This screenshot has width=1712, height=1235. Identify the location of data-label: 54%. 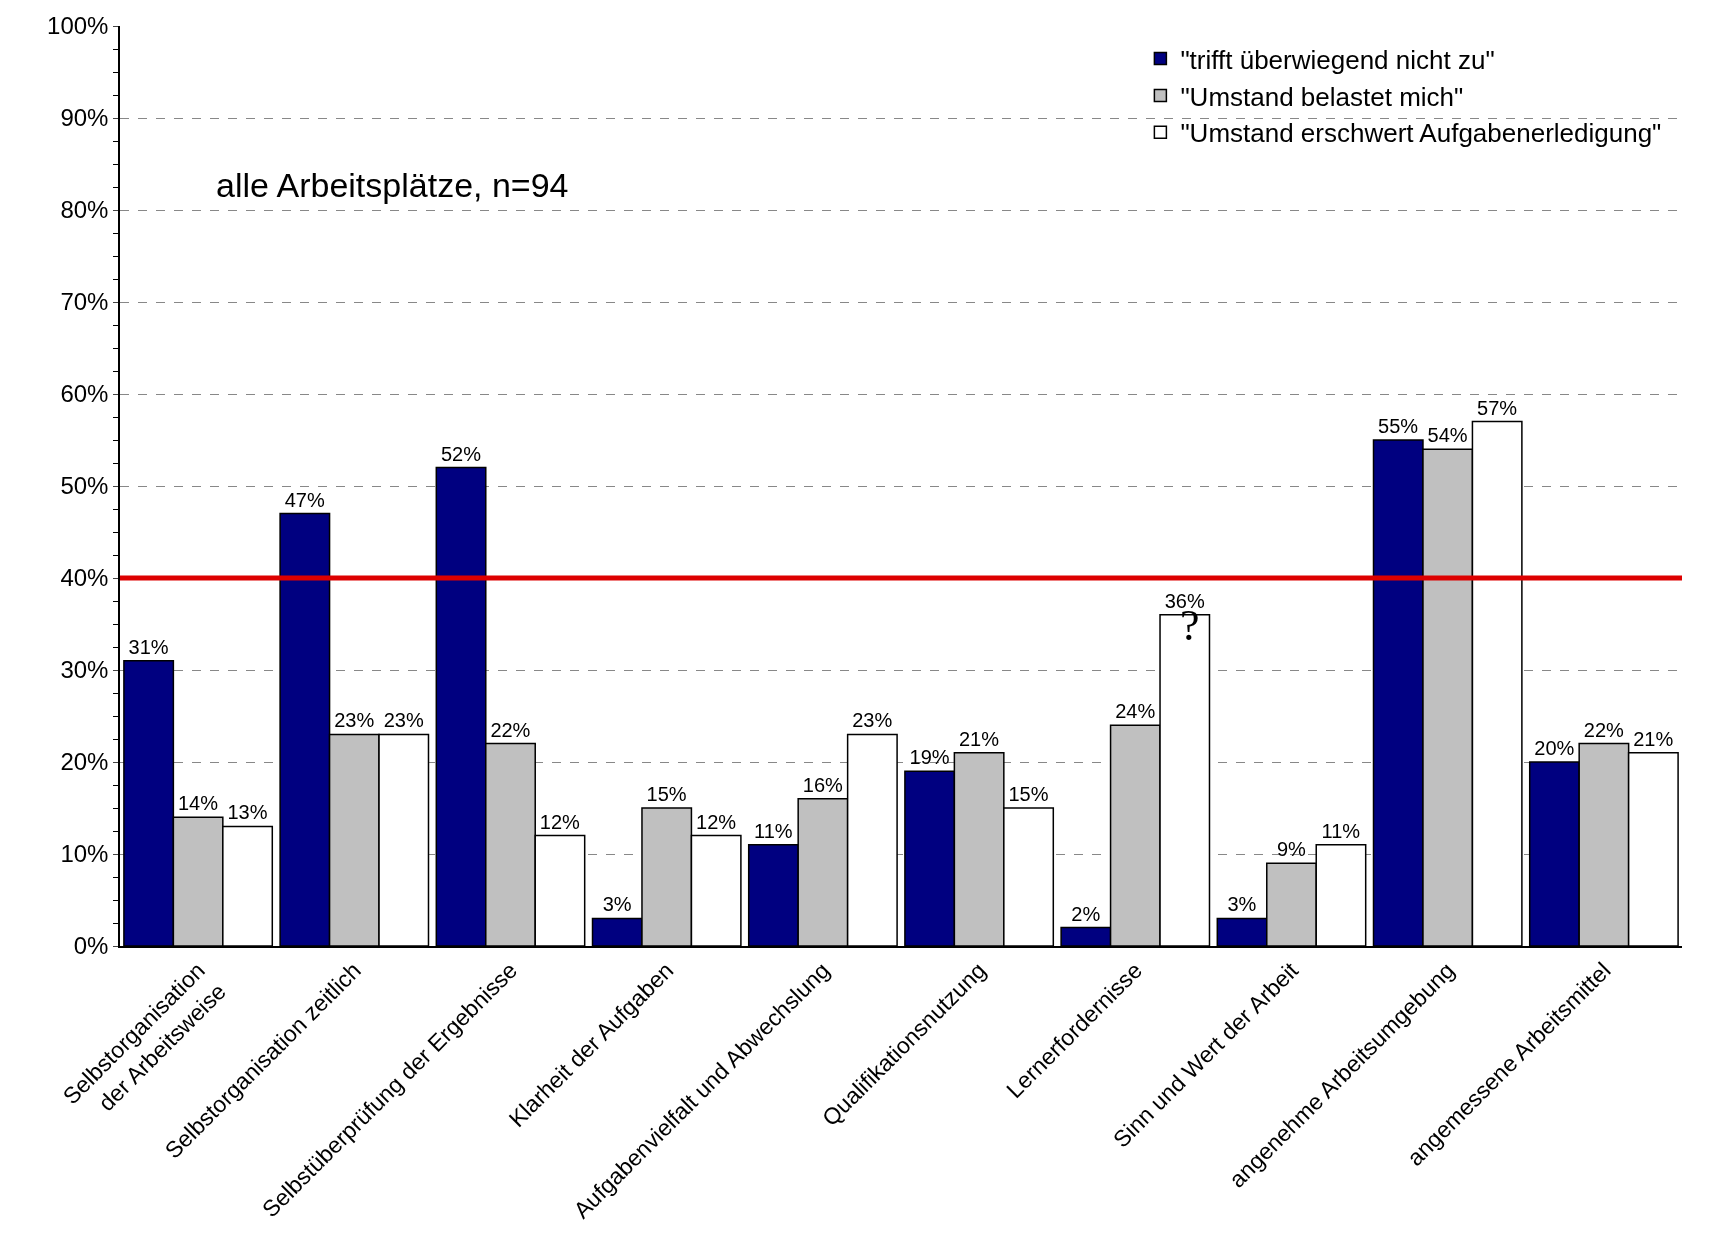
(1447, 435).